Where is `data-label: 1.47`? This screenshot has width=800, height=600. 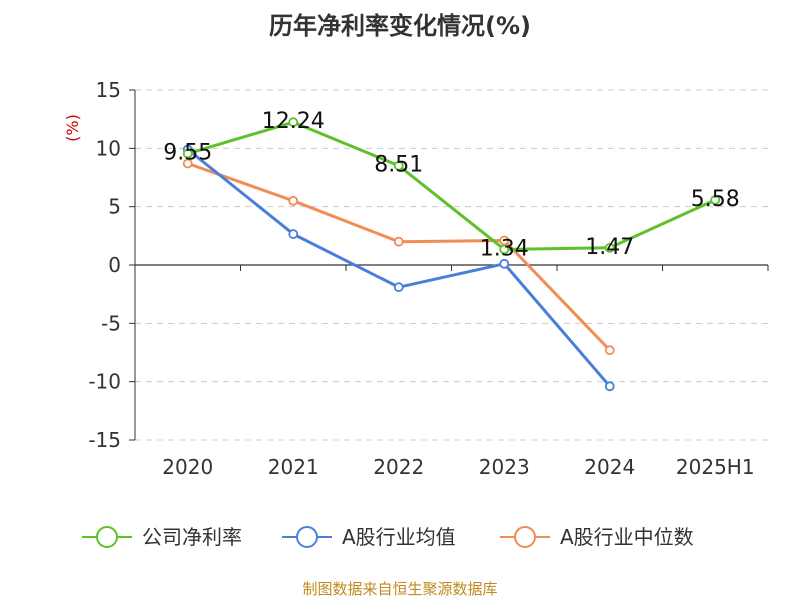
data-label: 1.47 is located at coordinates (609, 247).